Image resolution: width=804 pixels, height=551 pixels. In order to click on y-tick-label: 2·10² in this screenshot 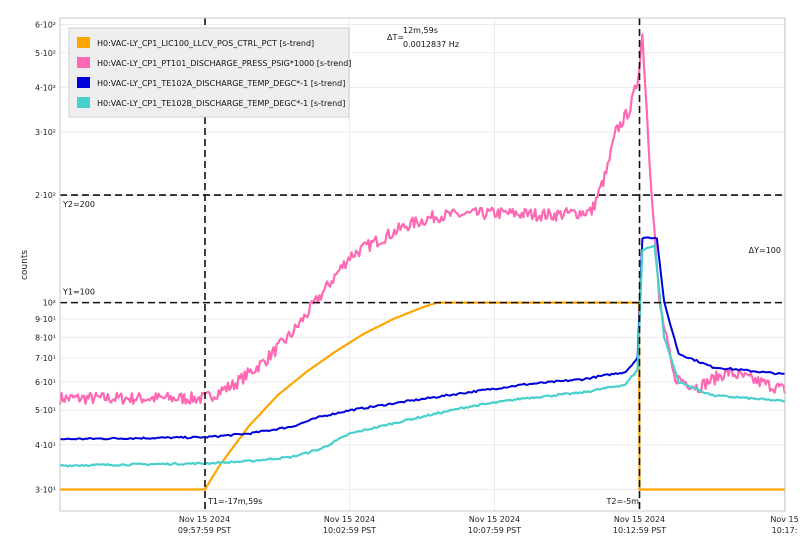, I will do `click(45, 195)`.